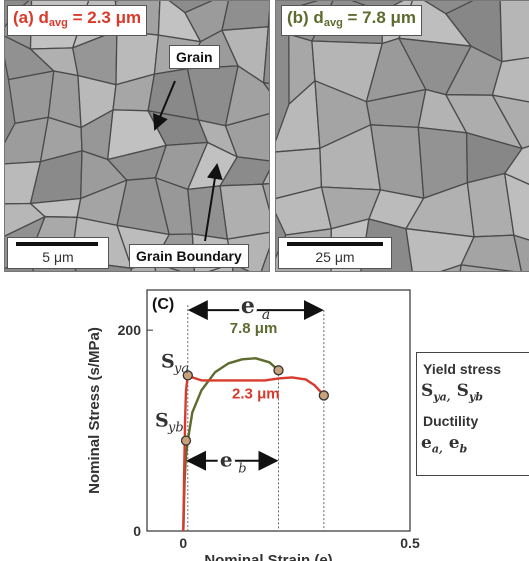 Image resolution: width=529 pixels, height=561 pixels. Describe the element at coordinates (168, 361) in the screenshot. I see `sya-label: S` at that location.